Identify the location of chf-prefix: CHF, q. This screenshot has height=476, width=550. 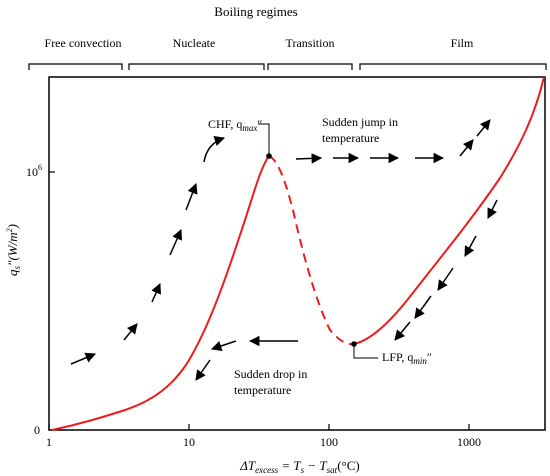
(225, 124).